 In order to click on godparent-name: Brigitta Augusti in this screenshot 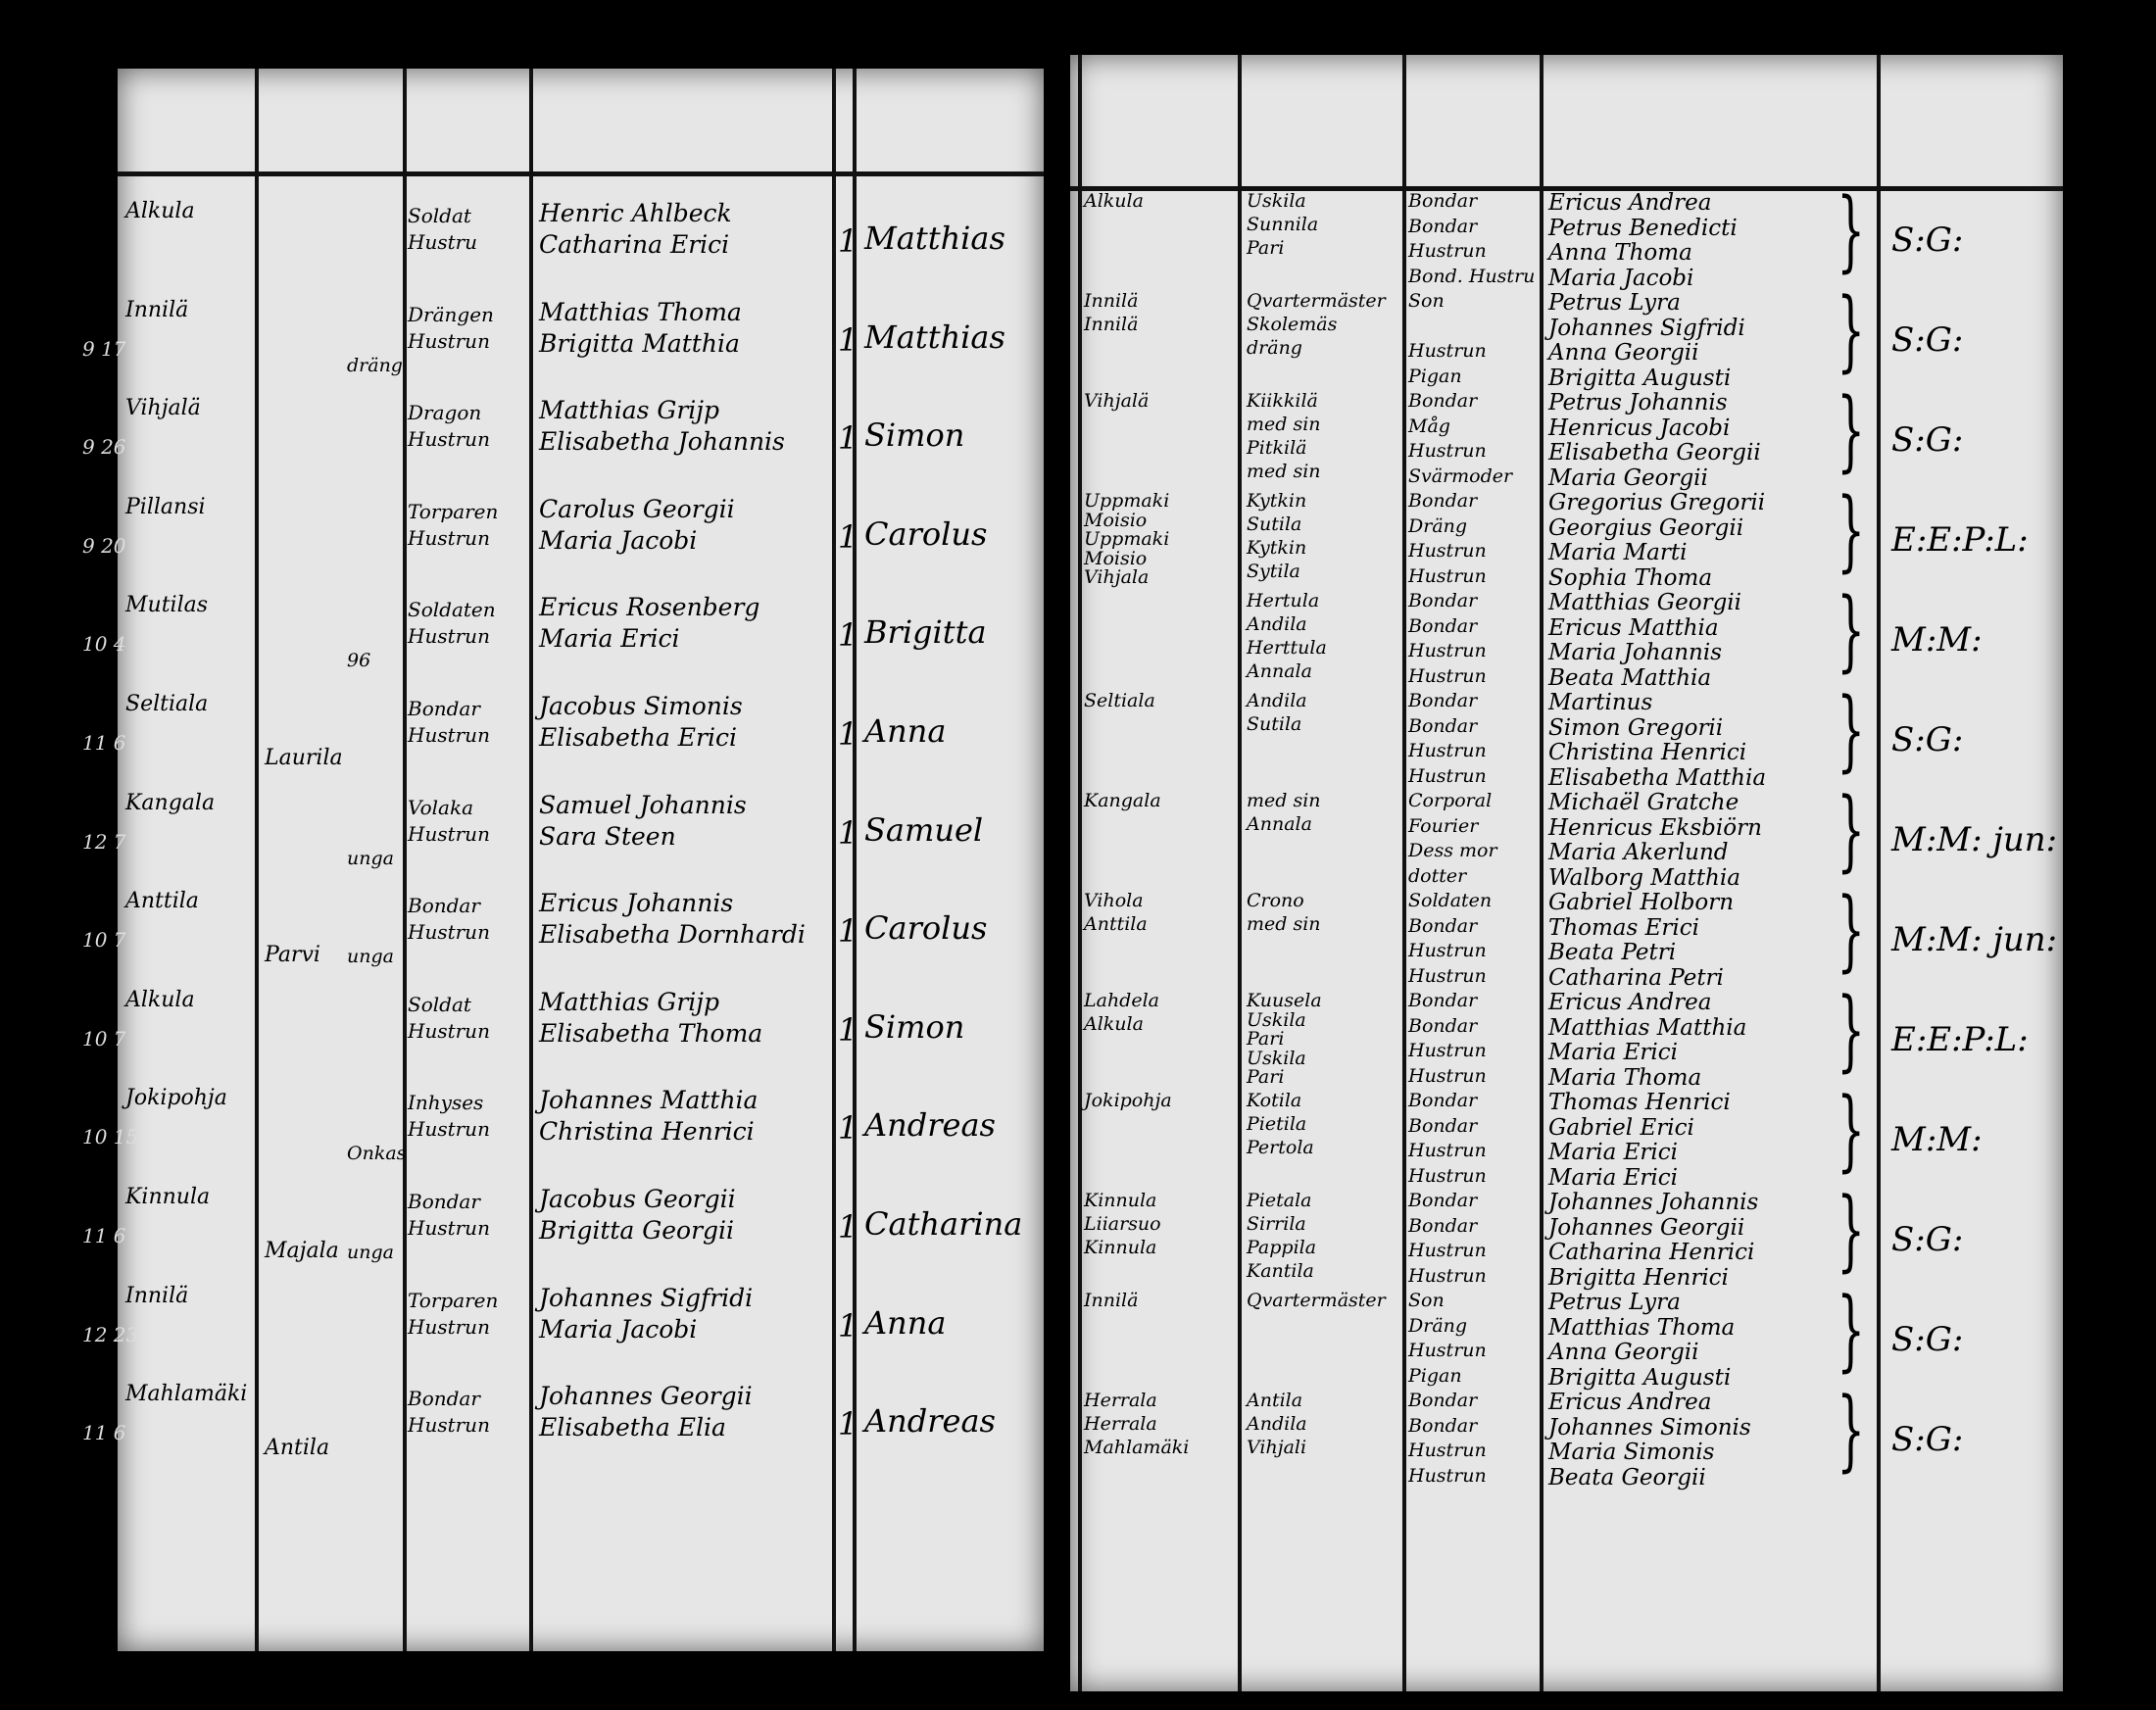, I will do `click(1640, 1377)`.